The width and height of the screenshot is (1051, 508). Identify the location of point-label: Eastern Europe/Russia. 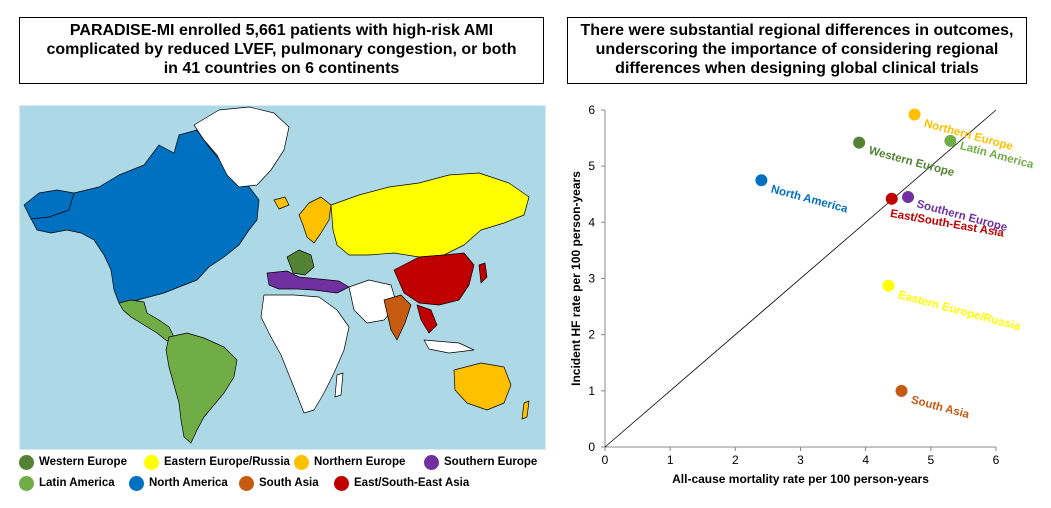
(959, 311).